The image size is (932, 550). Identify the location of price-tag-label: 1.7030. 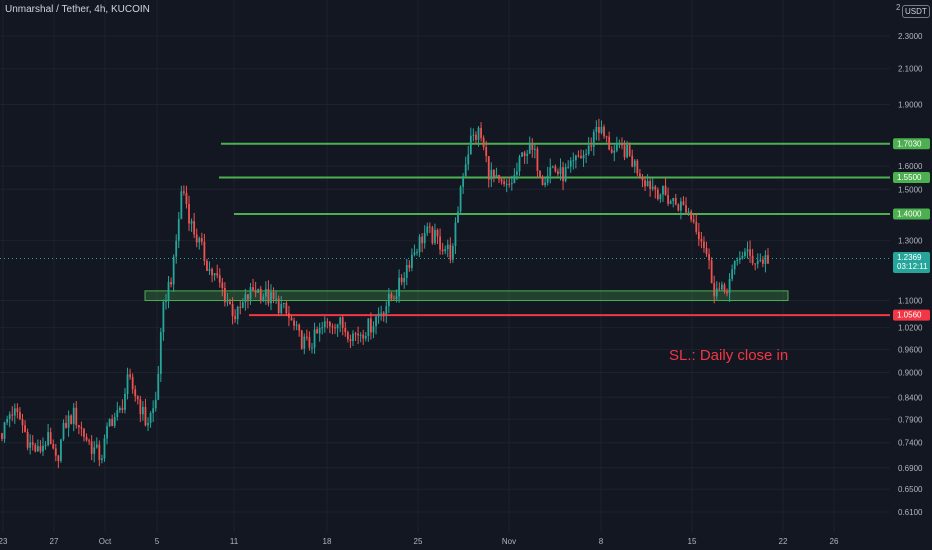
(909, 143).